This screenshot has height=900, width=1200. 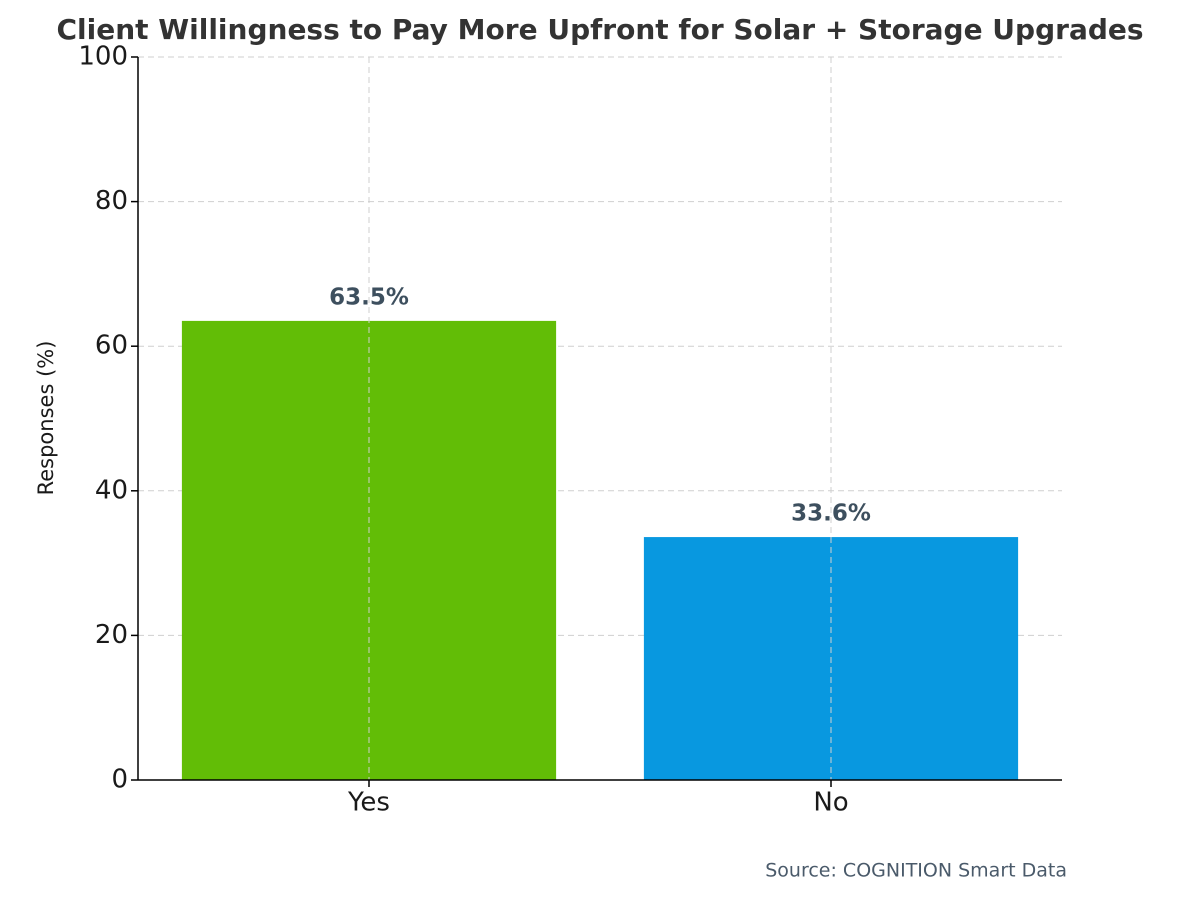 I want to click on y-tick-label: 40, so click(x=111, y=490).